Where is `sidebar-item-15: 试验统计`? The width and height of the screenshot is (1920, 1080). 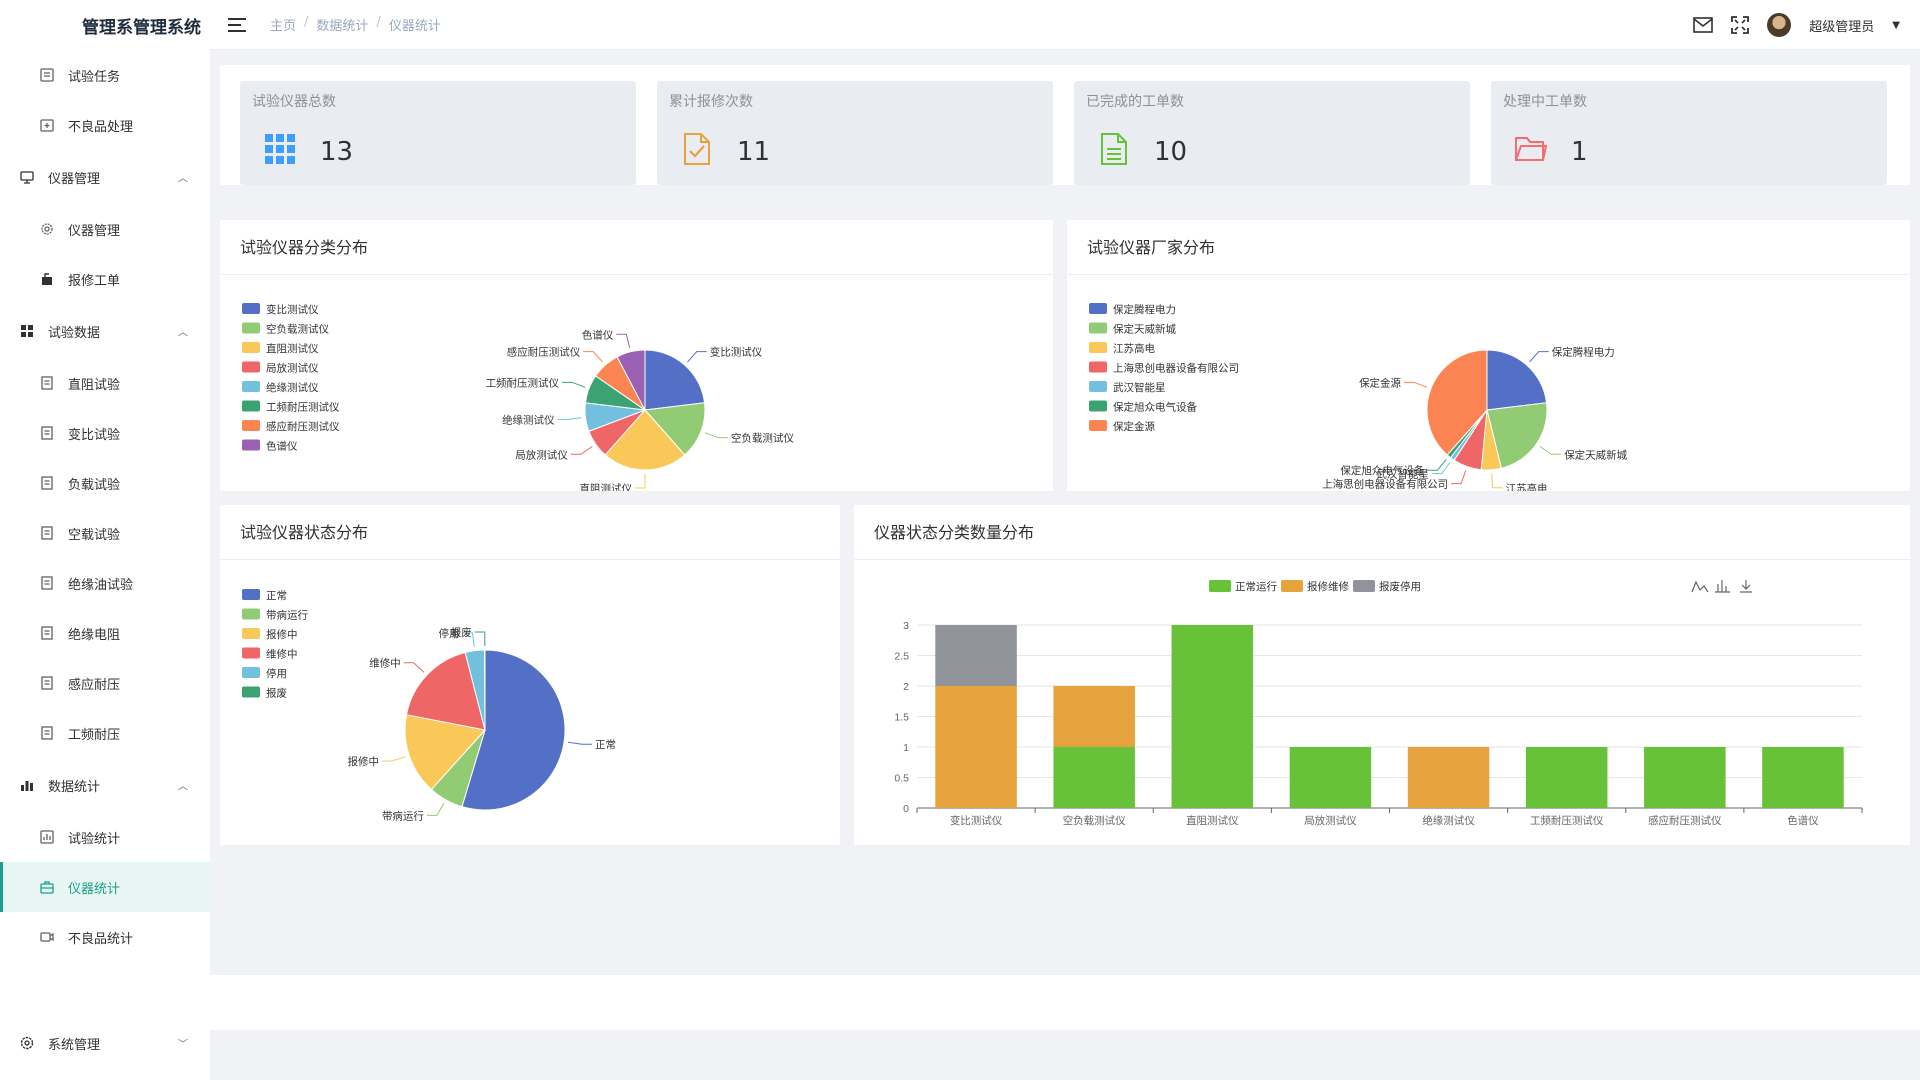
sidebar-item-15: 试验统计 is located at coordinates (105, 837).